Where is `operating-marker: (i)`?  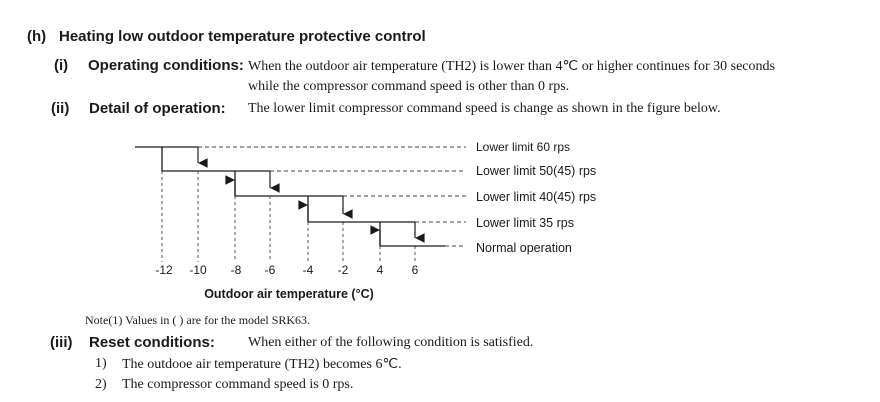
operating-marker: (i) is located at coordinates (61, 65).